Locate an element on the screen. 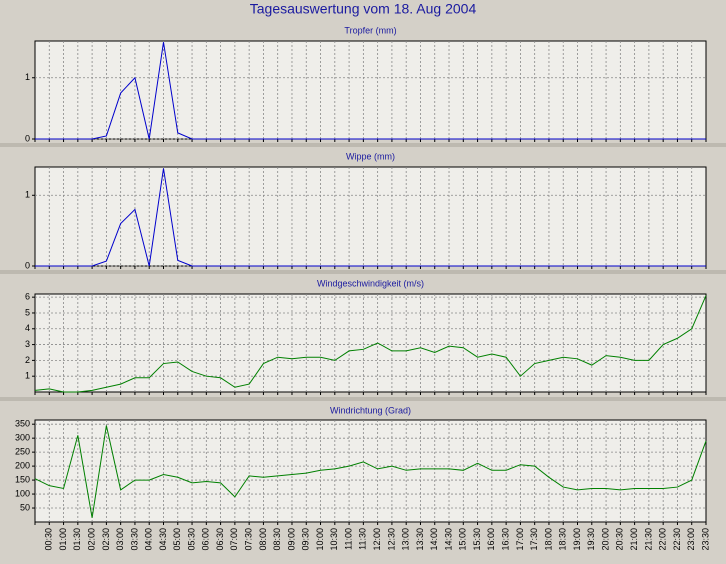 This screenshot has width=726, height=564. x-tick-label: 18:00 is located at coordinates (548, 539).